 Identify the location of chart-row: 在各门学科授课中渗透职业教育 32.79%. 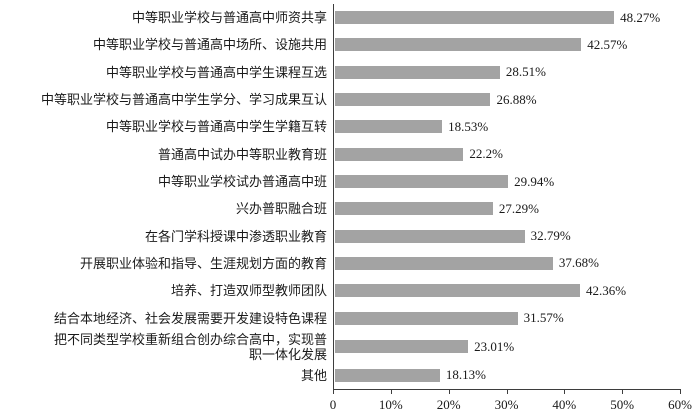
(350, 236).